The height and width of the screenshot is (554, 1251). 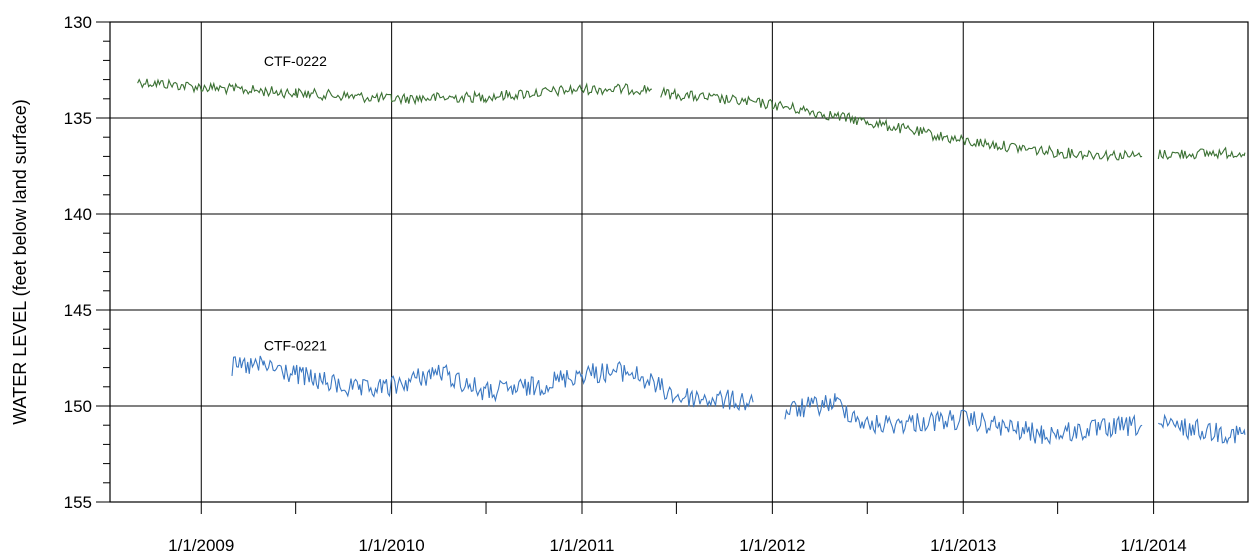 What do you see at coordinates (392, 545) in the screenshot?
I see `x-tick-label: 1/1/2010` at bounding box center [392, 545].